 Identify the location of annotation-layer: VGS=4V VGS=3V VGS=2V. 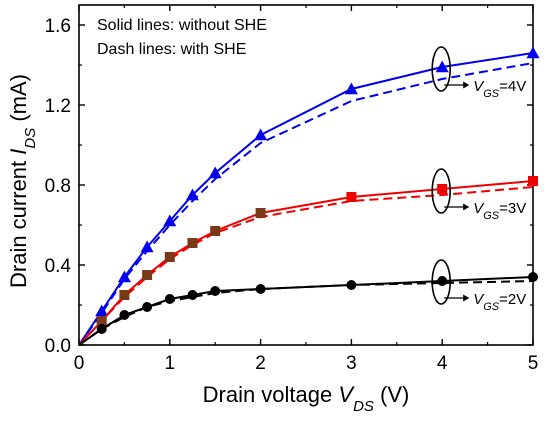
(478, 179).